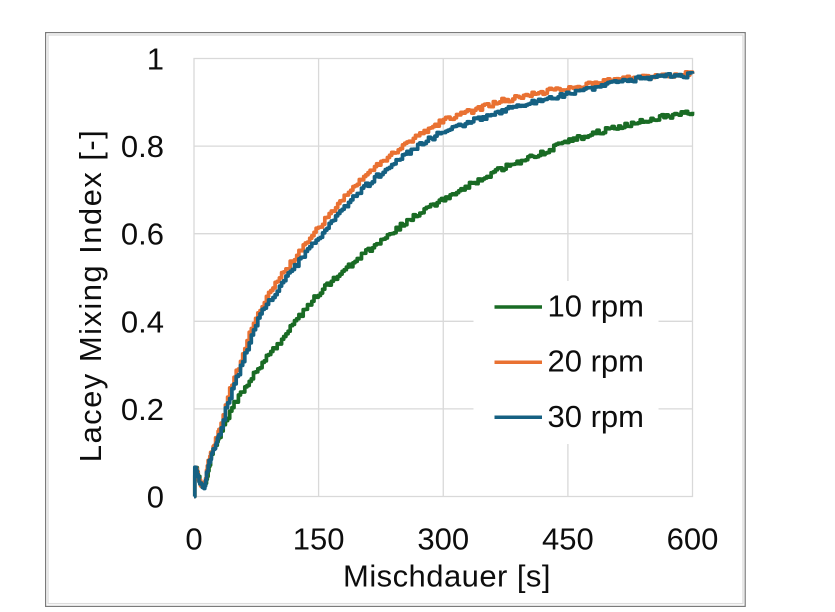  Describe the element at coordinates (142, 234) in the screenshot. I see `svg-text: 0.6` at that location.